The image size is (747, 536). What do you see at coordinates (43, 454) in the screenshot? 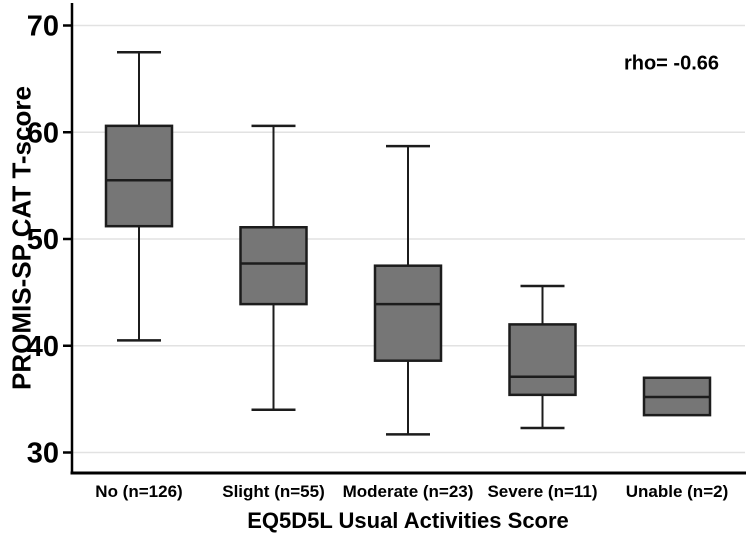
I see `y-tick-label: 30` at bounding box center [43, 454].